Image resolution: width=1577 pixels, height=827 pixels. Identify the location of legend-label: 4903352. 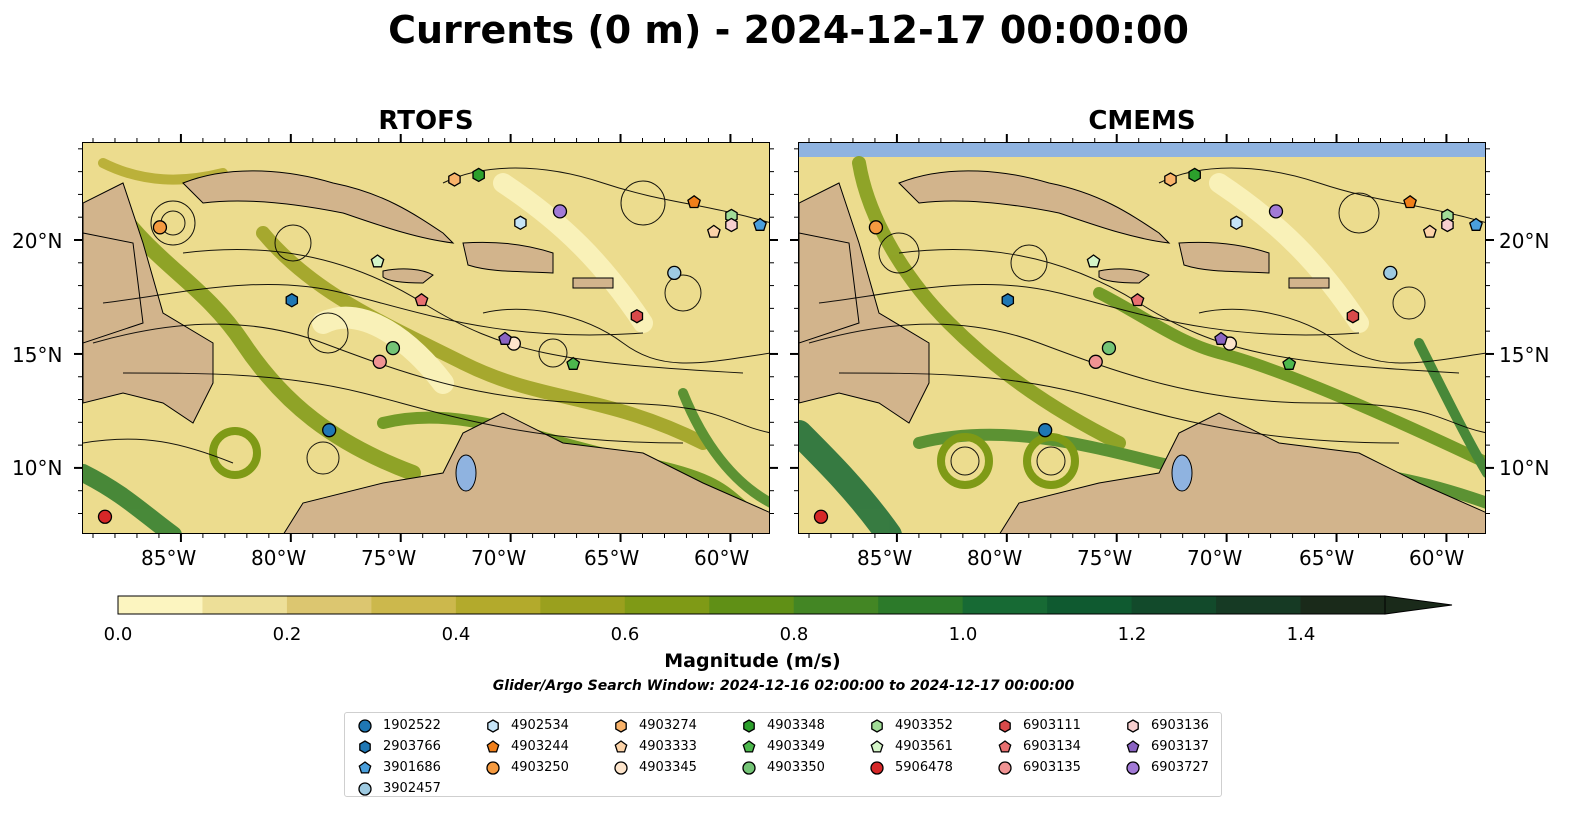
(924, 725).